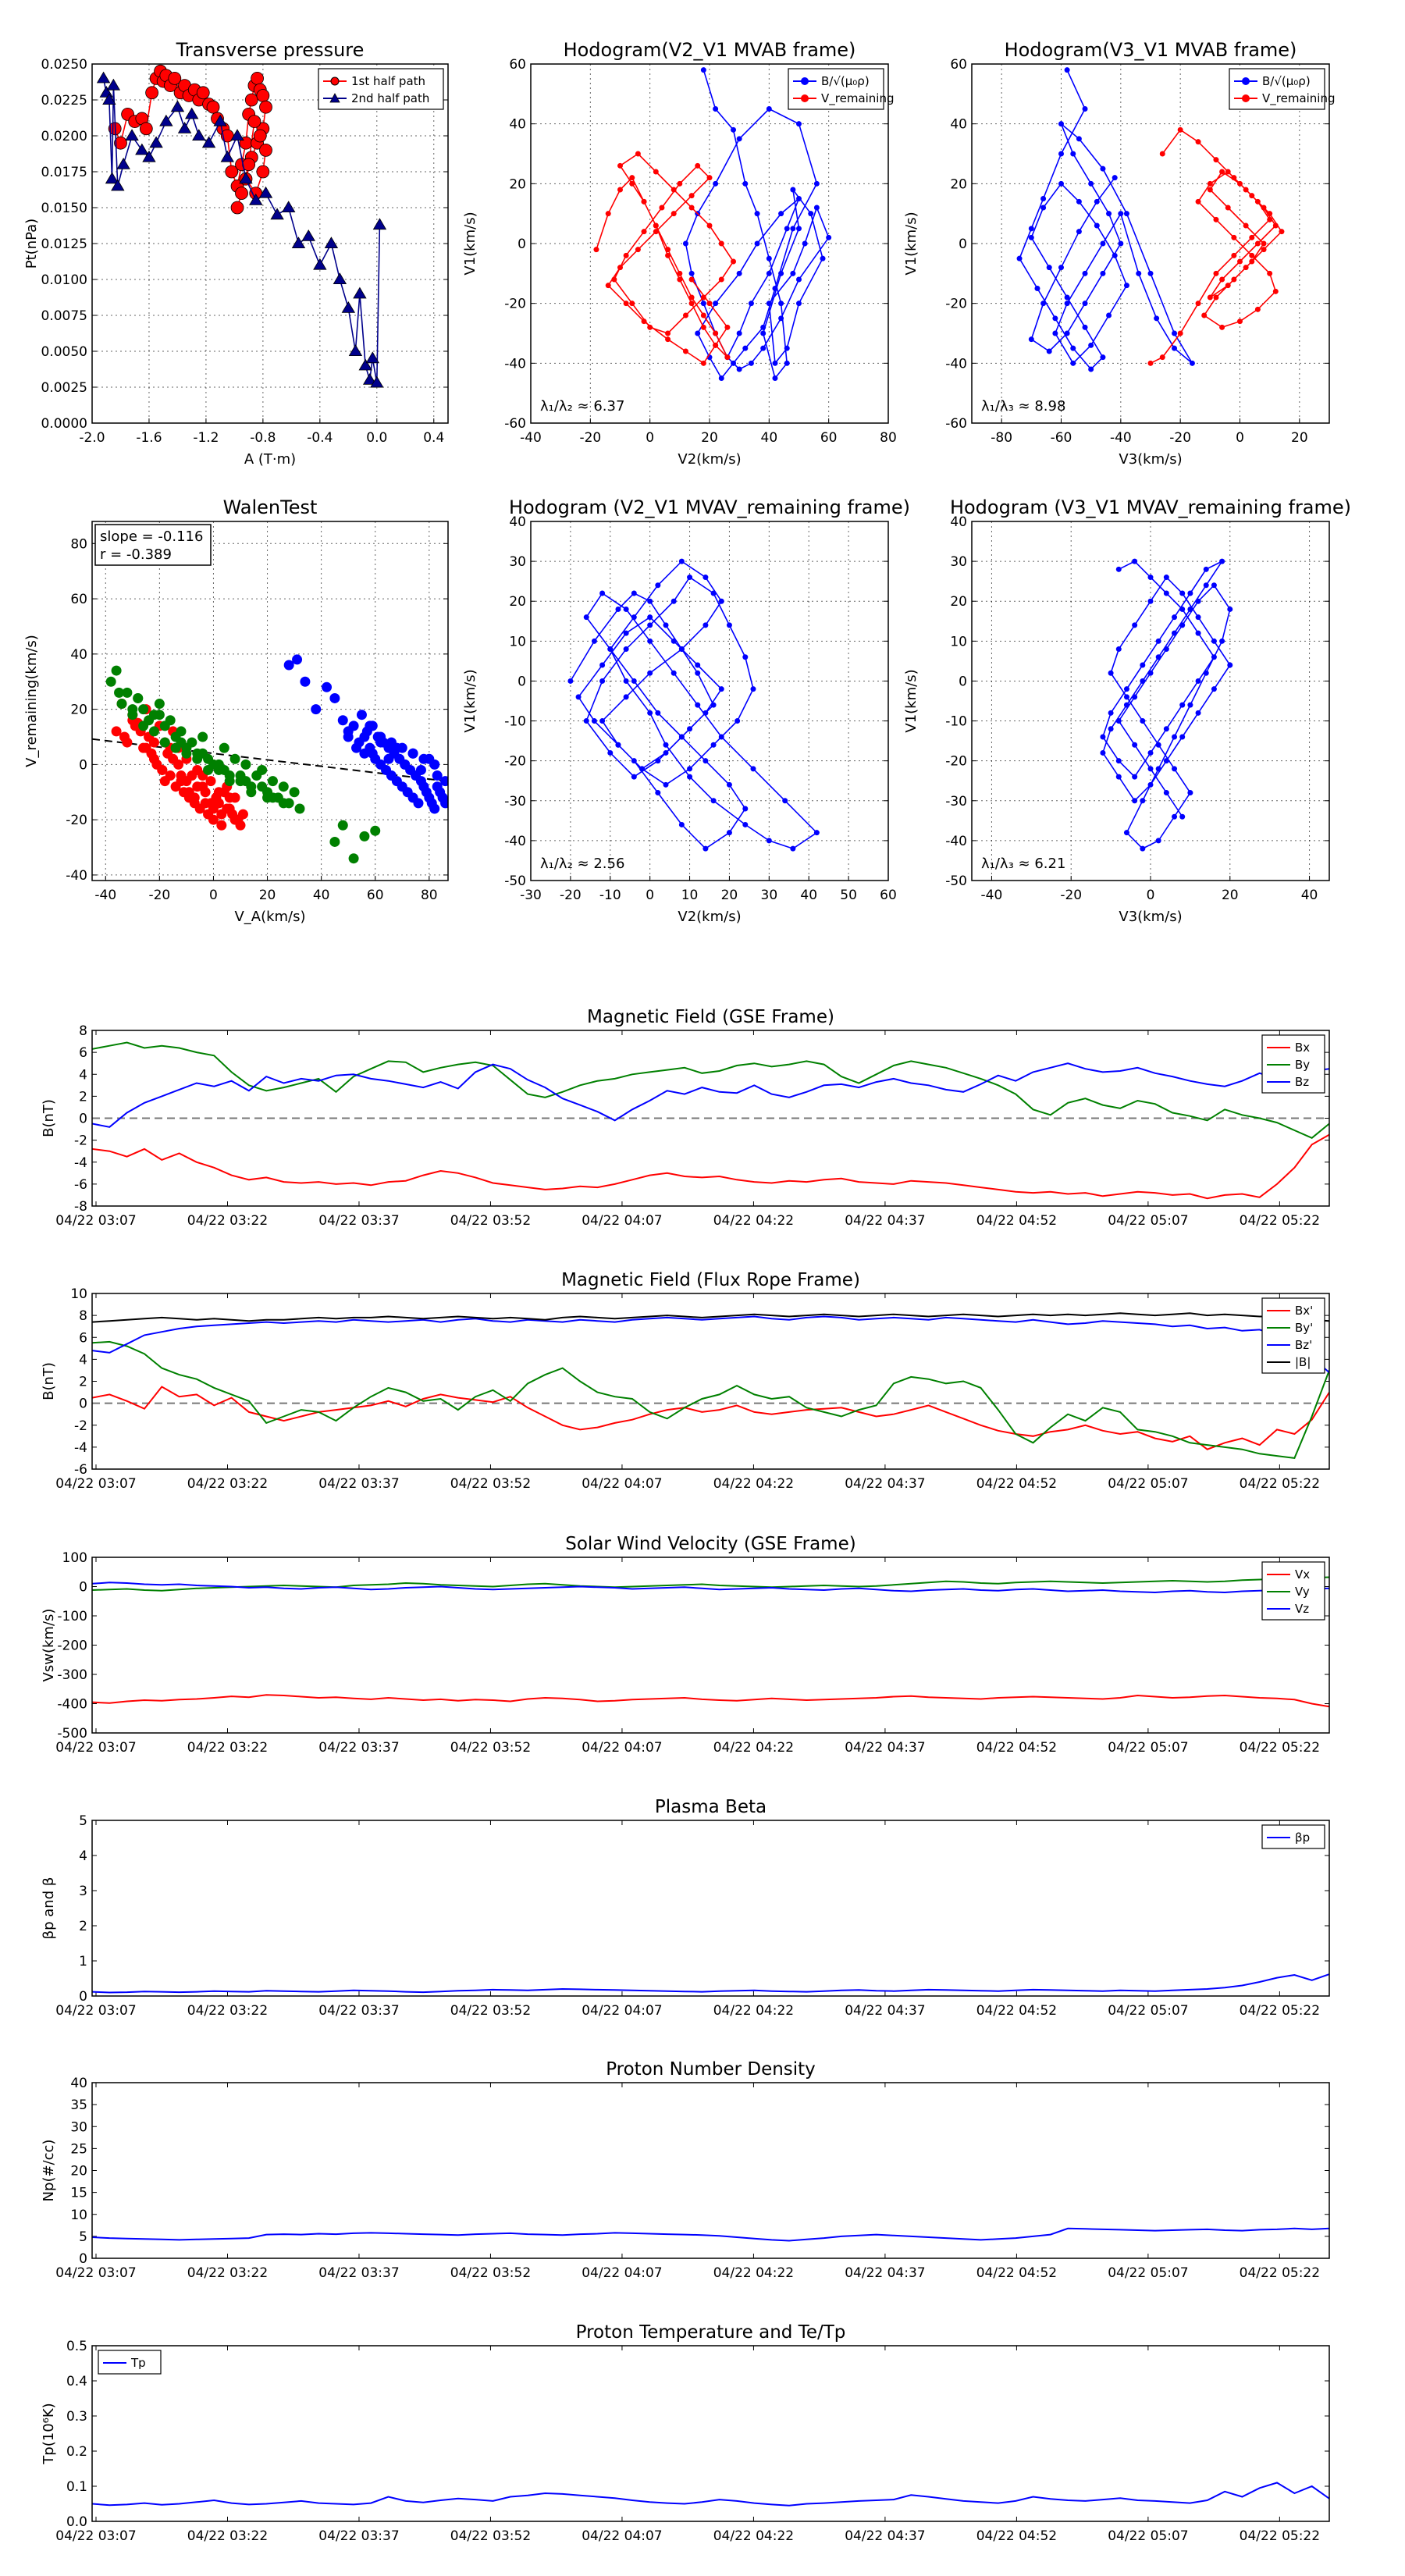 This screenshot has width=1405, height=2576. What do you see at coordinates (1287, 81) in the screenshot?
I see `legend-label: B/√(μ₀ρ)` at bounding box center [1287, 81].